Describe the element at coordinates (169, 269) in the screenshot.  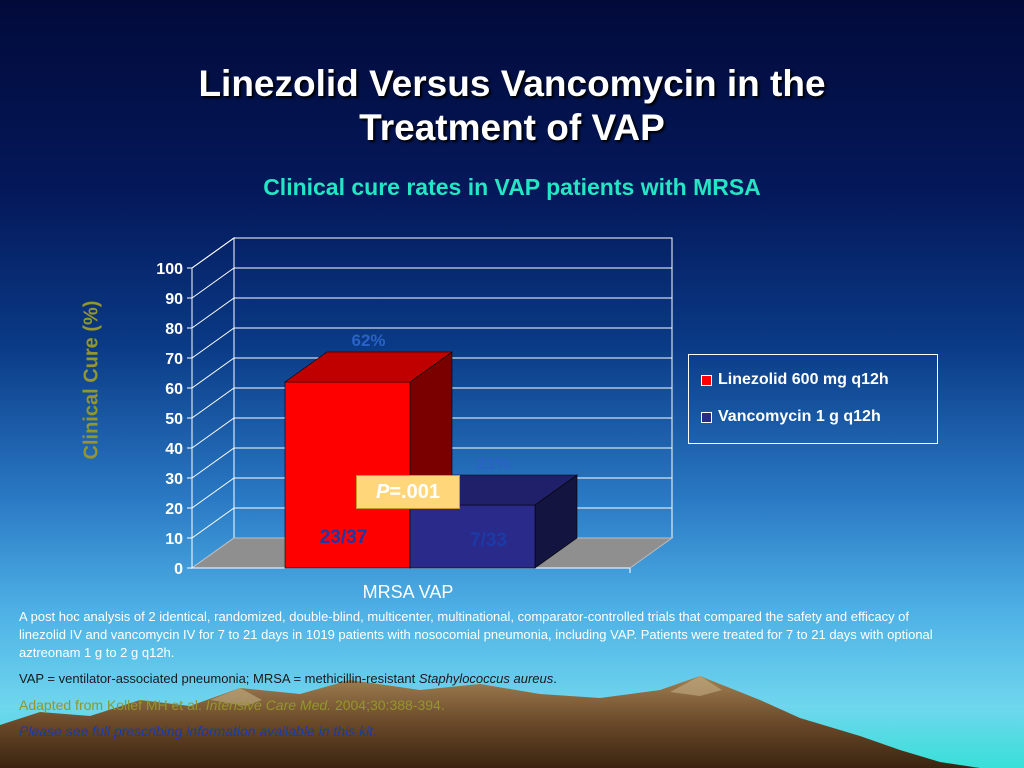
I see `y-tick-label: 100` at that location.